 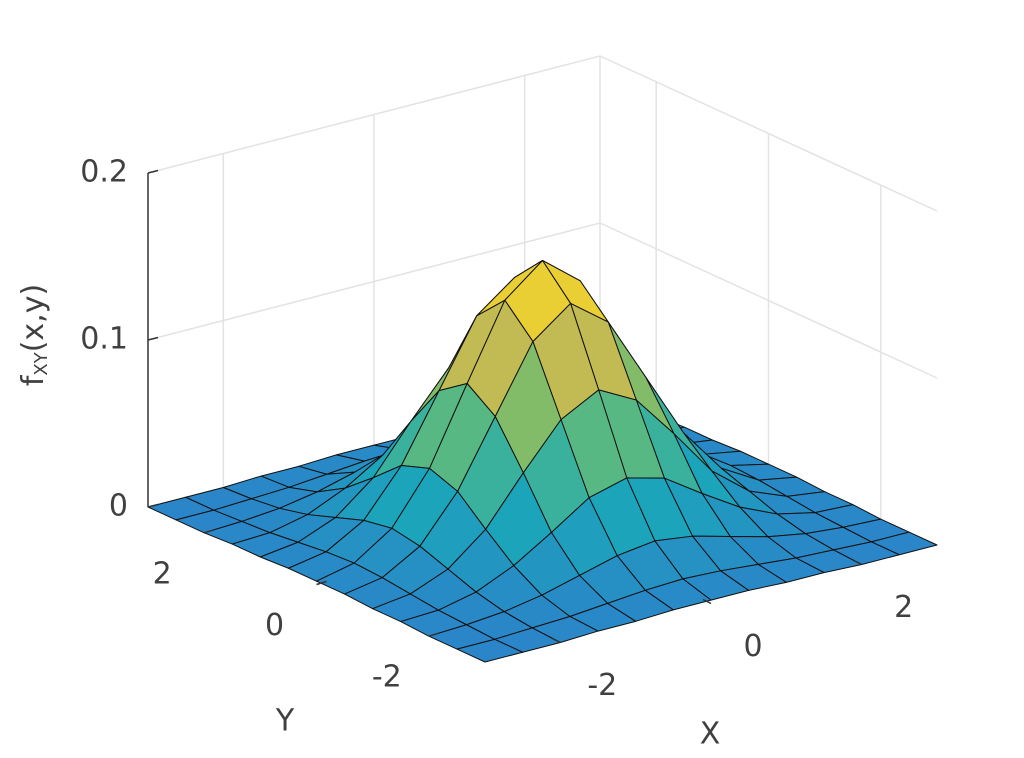 What do you see at coordinates (285, 721) in the screenshot?
I see `y-axis-label: Y` at bounding box center [285, 721].